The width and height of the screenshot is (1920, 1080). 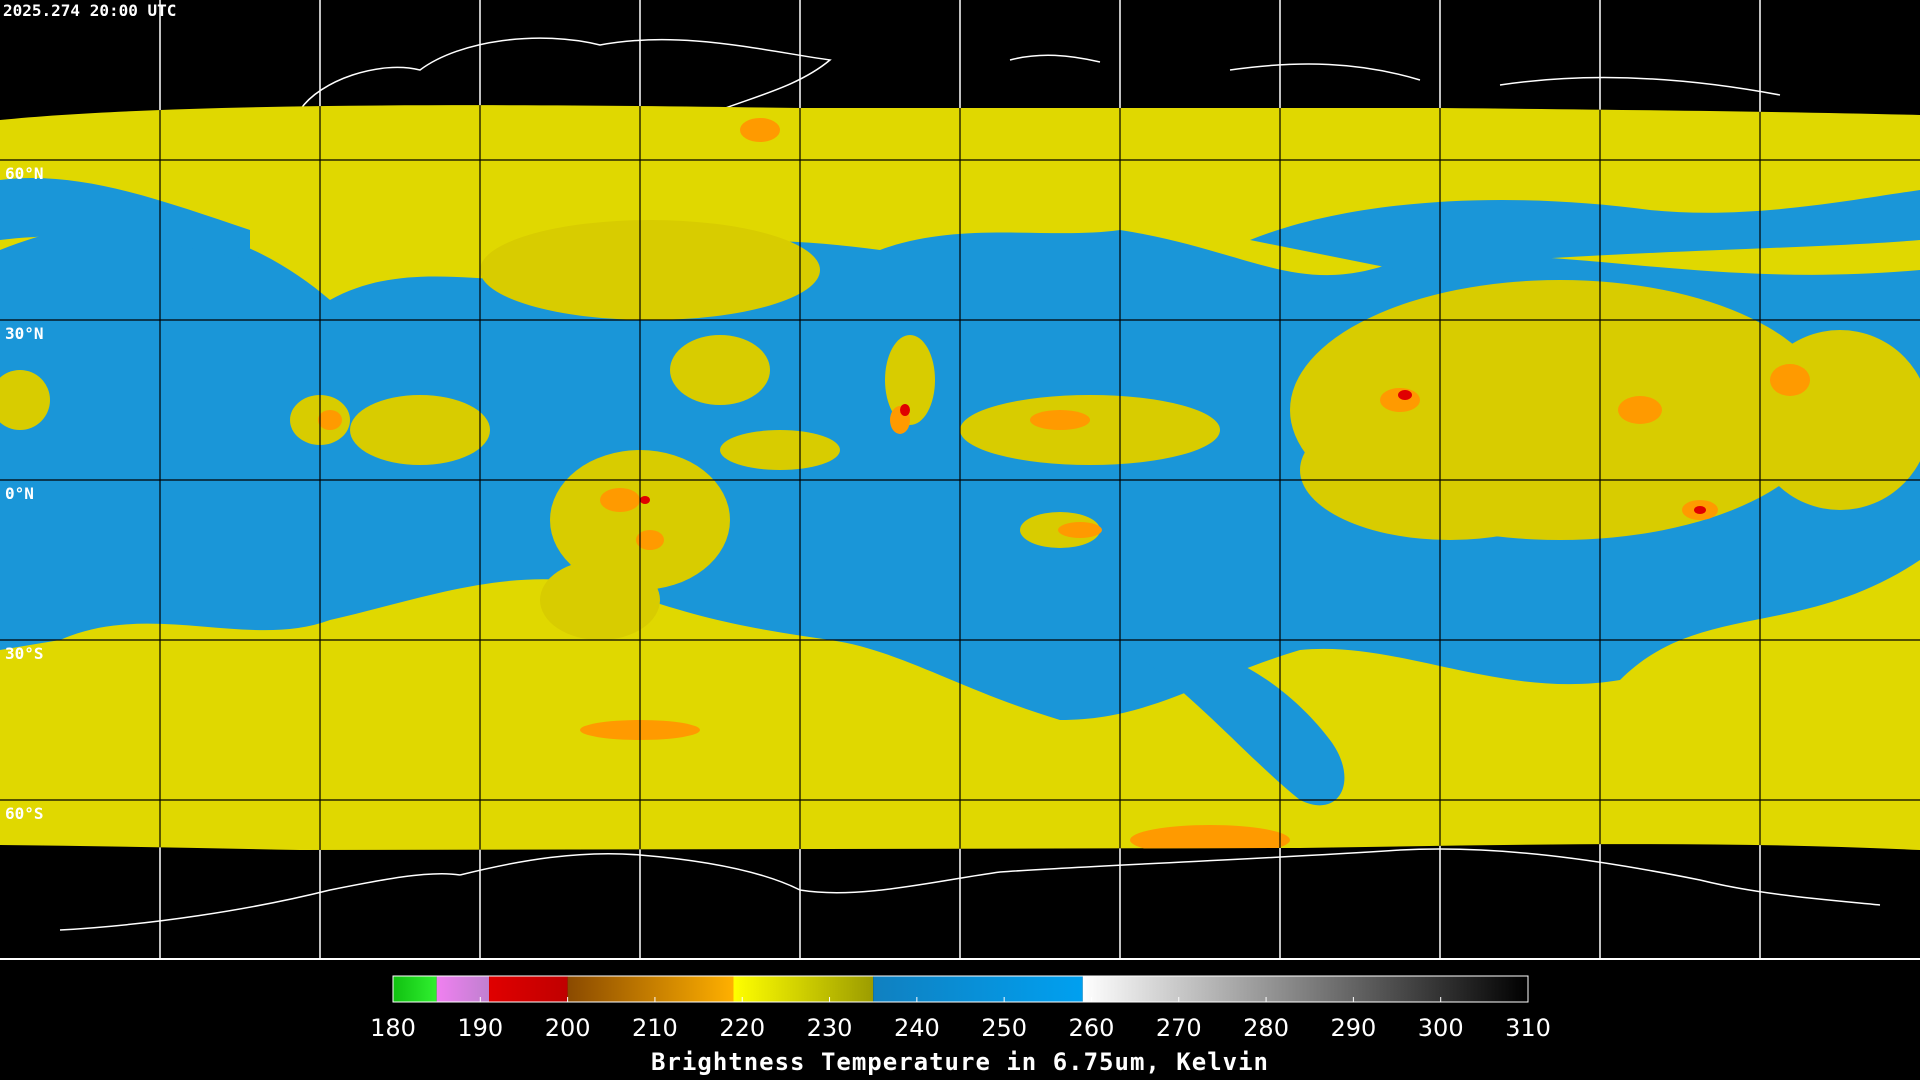 I want to click on latitude-label: 60°N, so click(x=24, y=173).